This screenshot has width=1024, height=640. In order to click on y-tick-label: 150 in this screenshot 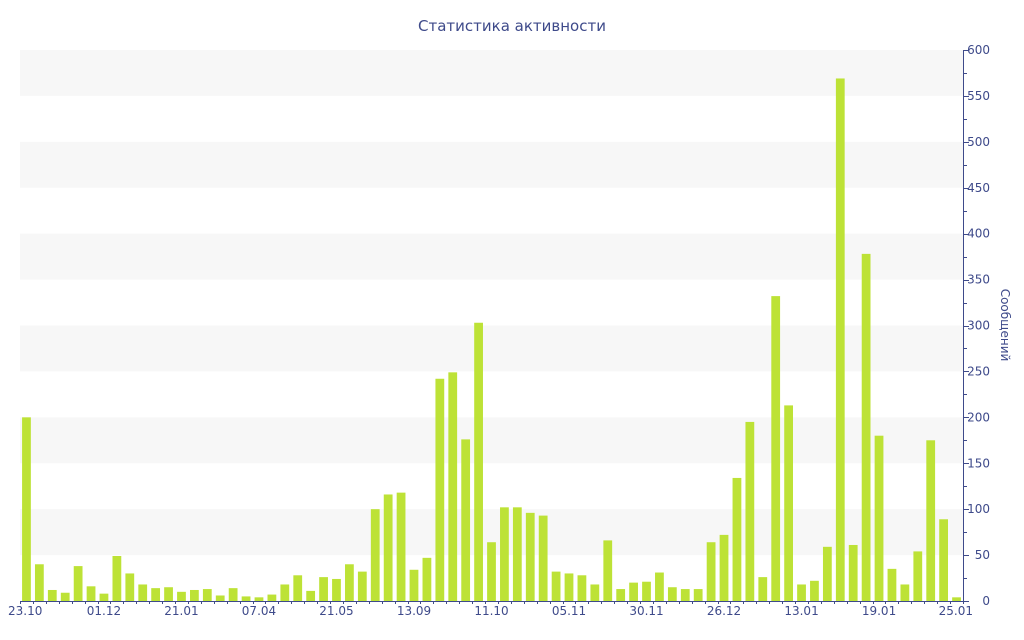, I will do `click(978, 463)`.